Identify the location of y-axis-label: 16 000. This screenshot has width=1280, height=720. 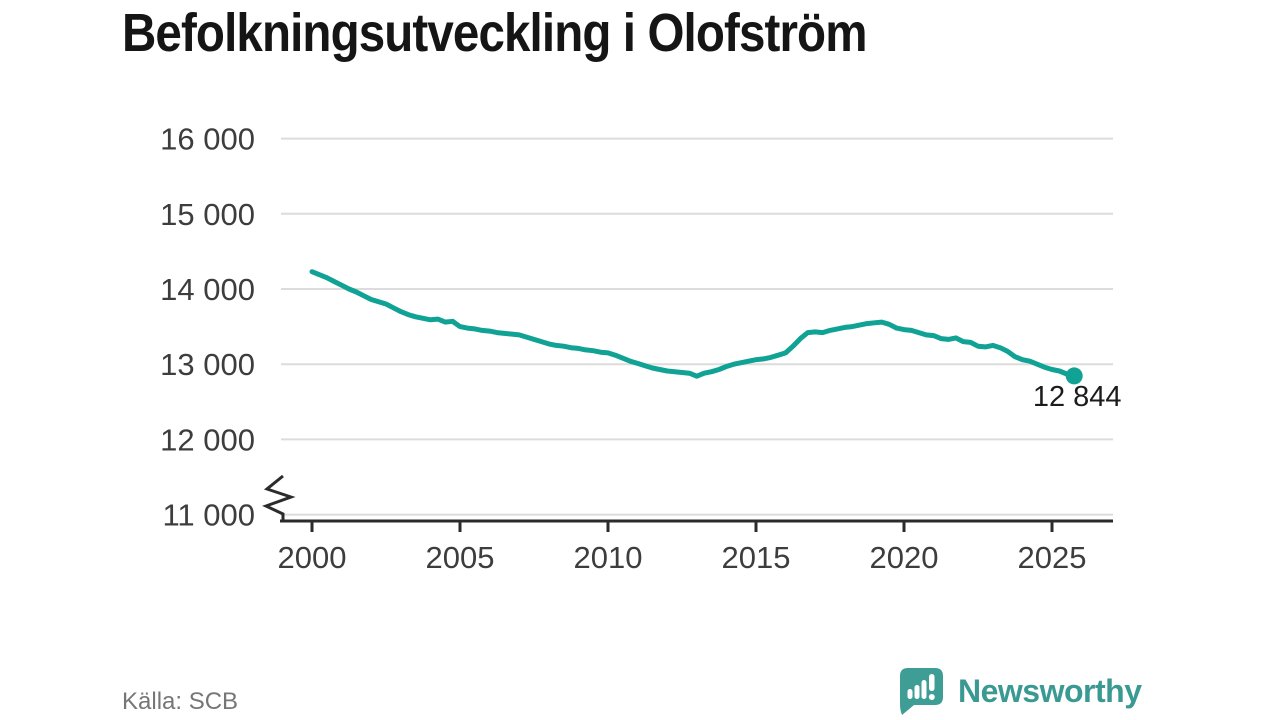
(207, 139).